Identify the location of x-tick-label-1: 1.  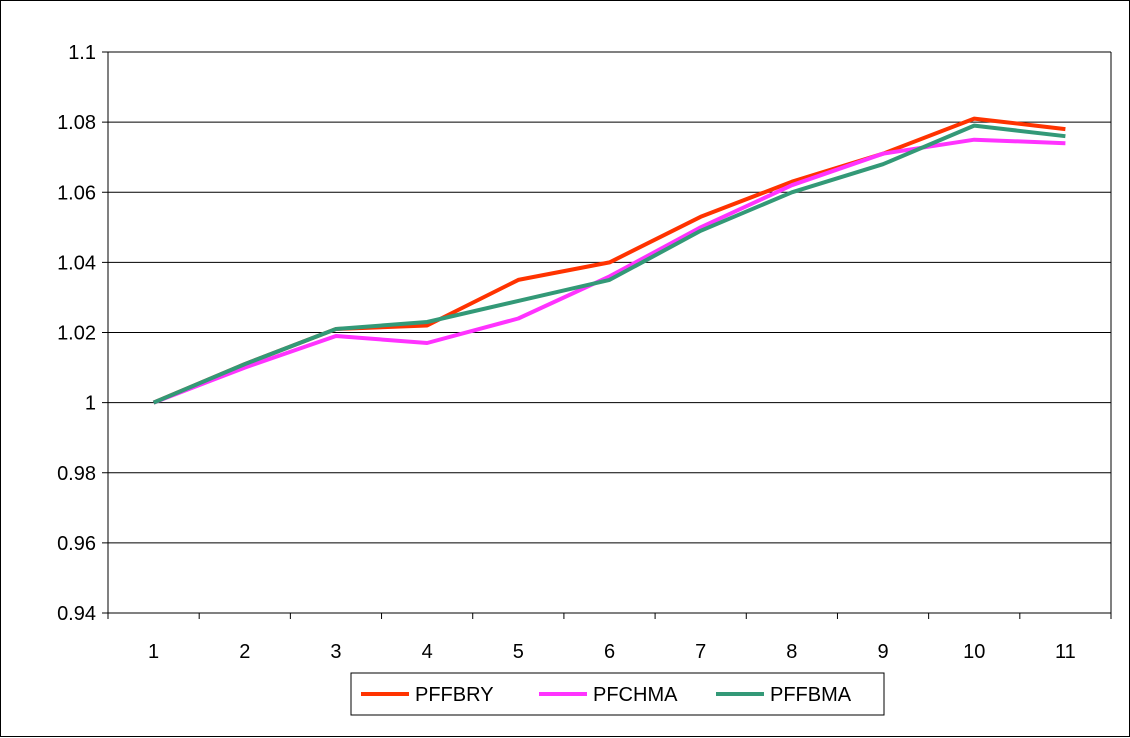
(153, 652).